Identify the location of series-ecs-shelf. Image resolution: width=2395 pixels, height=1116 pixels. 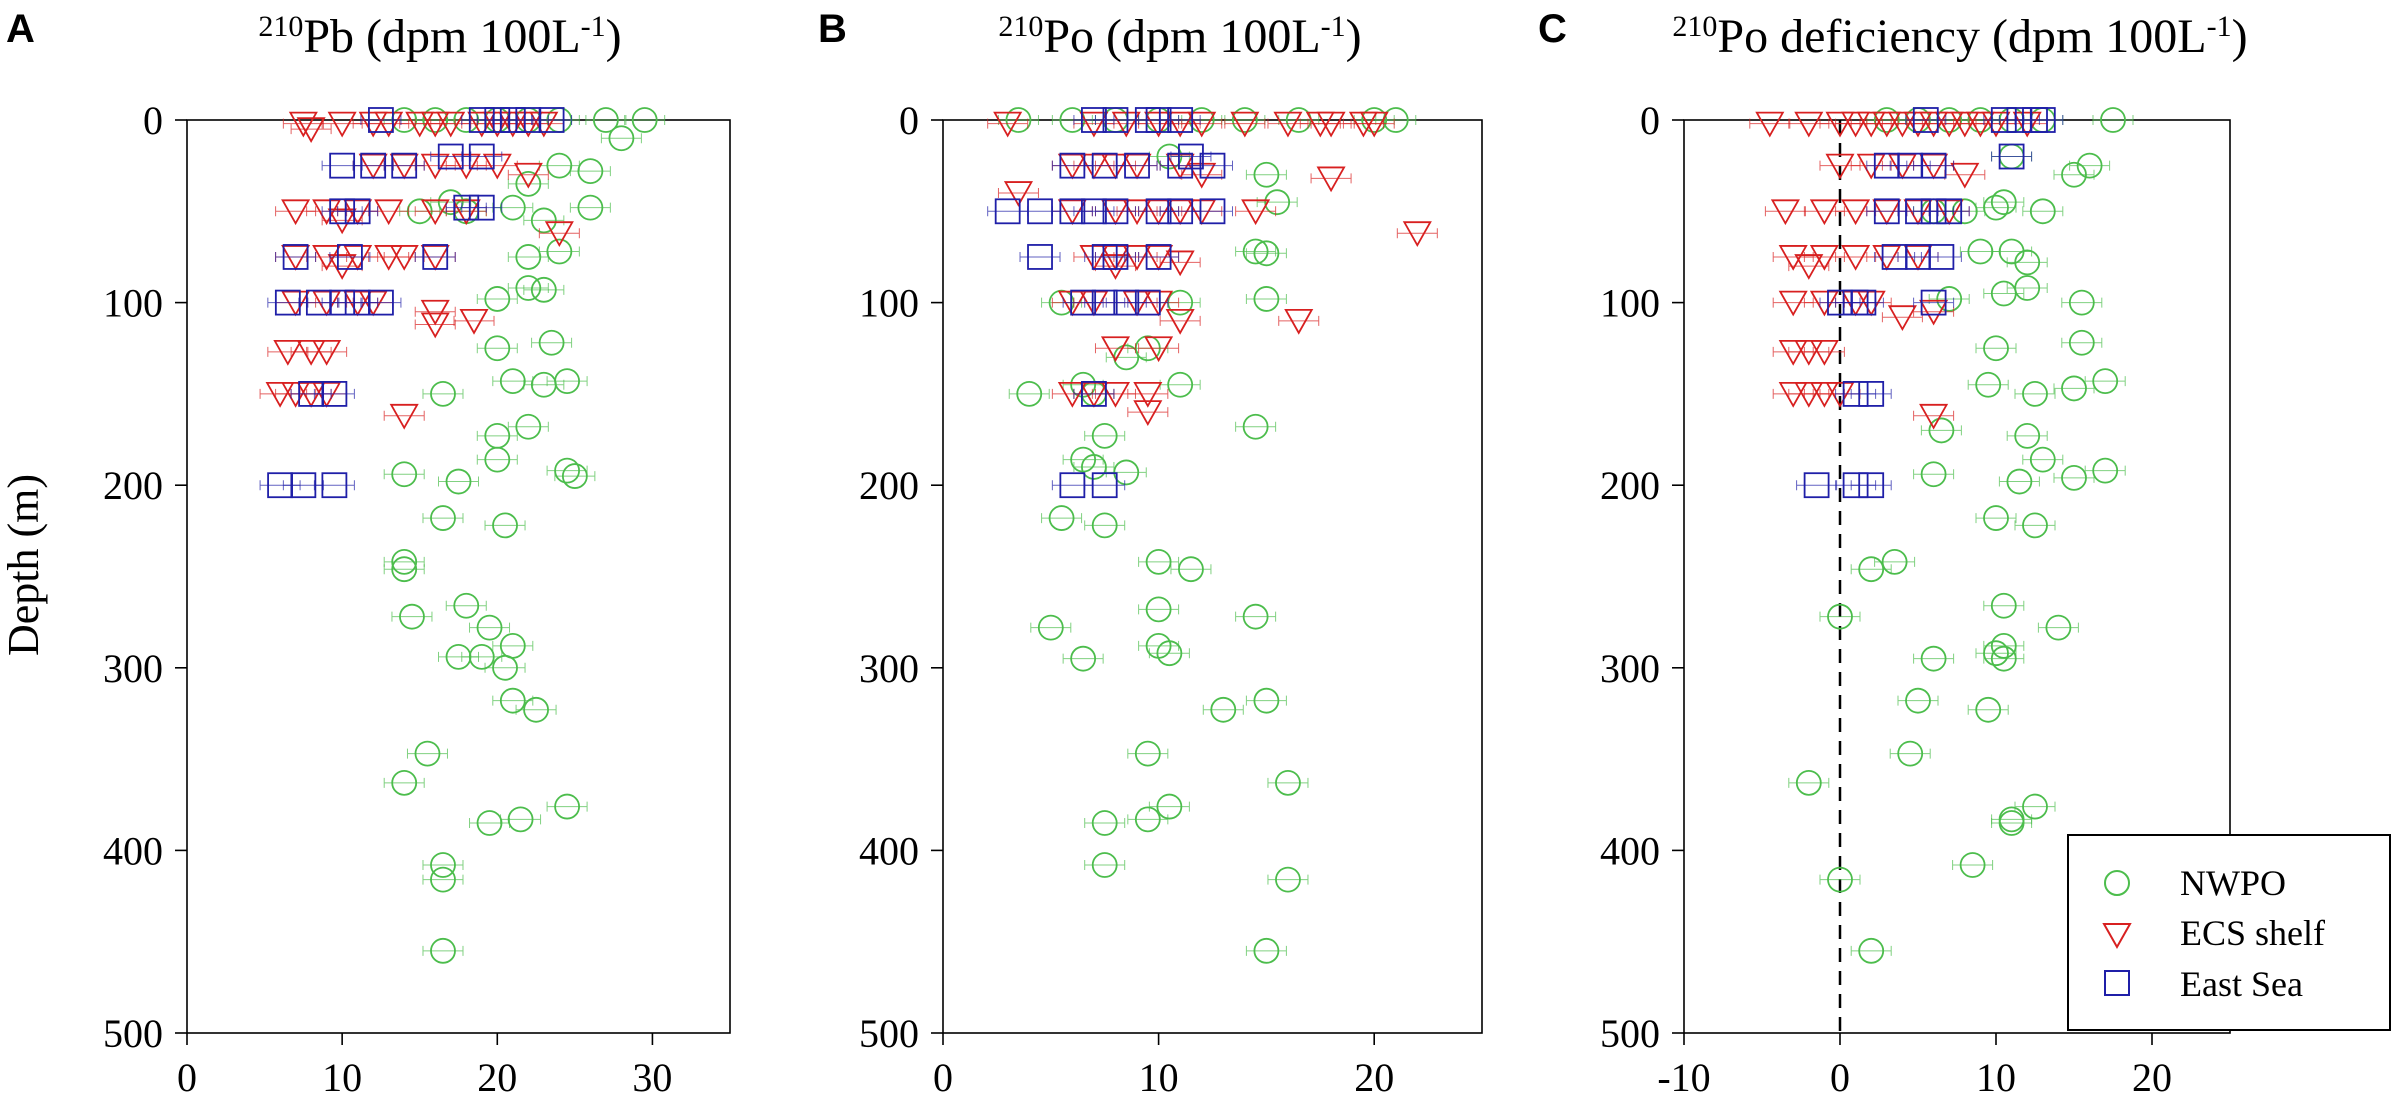
(419, 270).